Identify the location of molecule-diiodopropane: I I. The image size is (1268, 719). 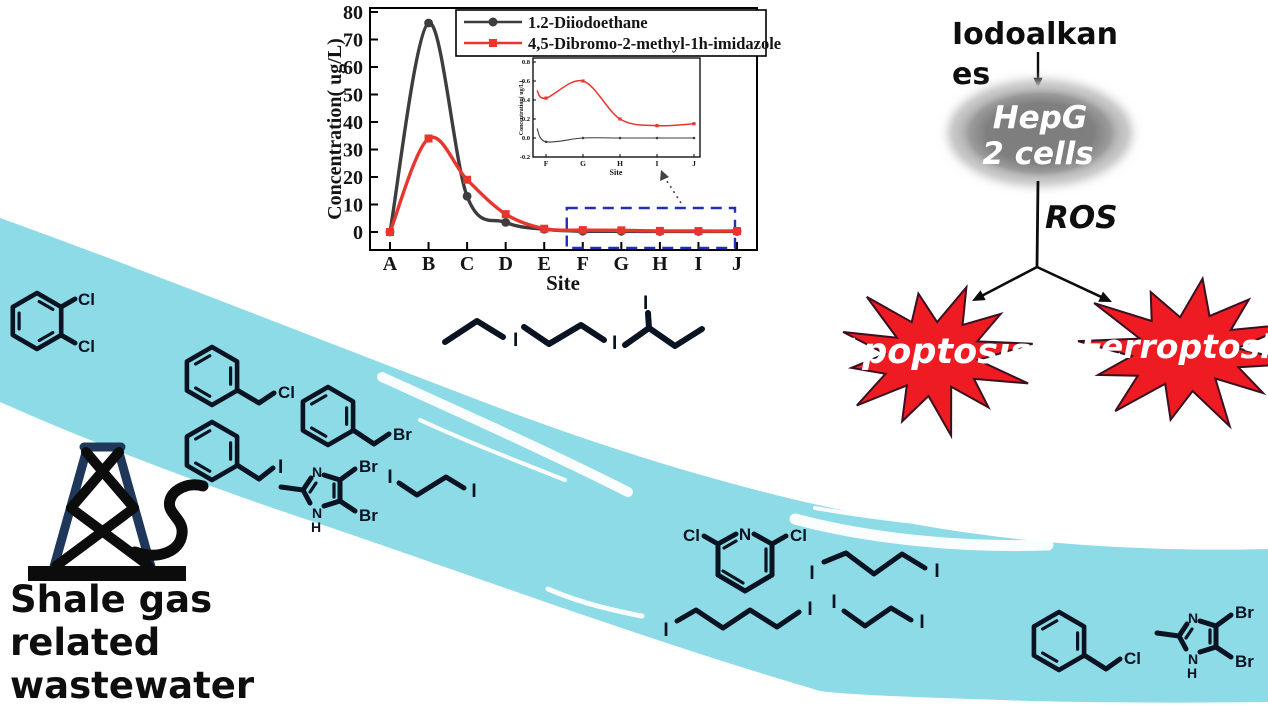
(874, 567).